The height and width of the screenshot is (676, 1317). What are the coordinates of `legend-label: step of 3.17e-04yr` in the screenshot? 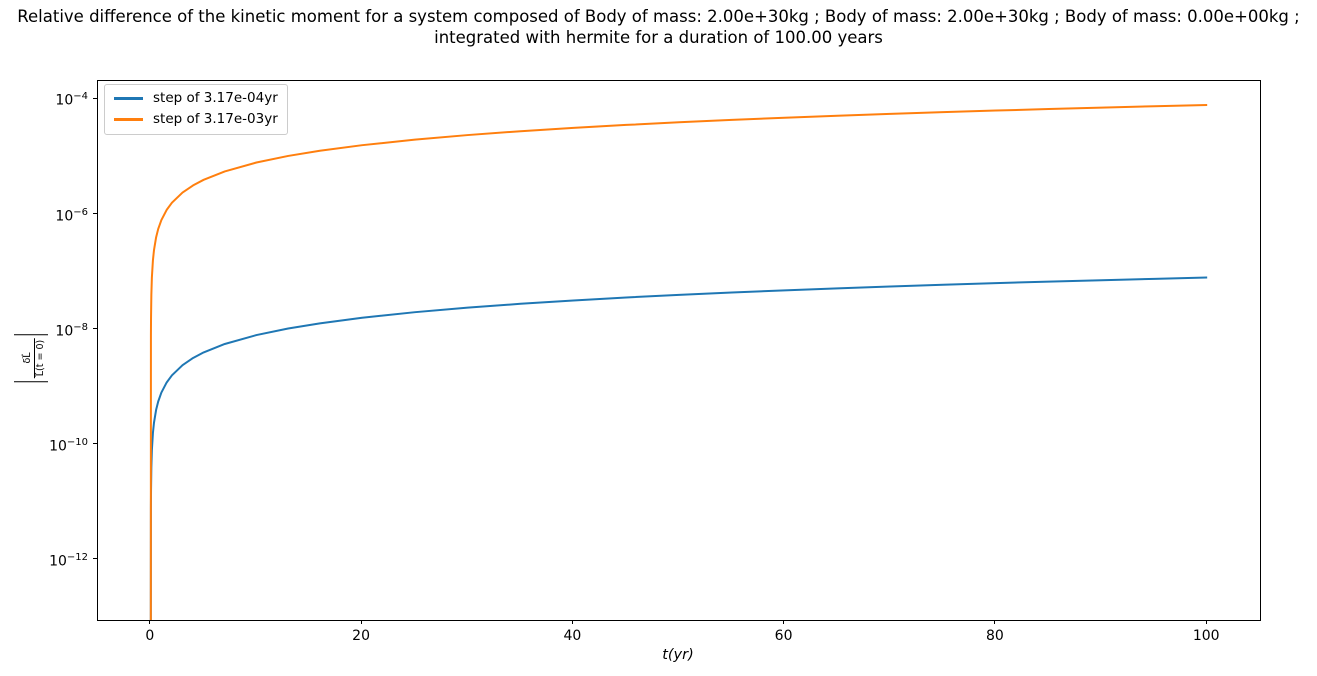 It's located at (215, 98).